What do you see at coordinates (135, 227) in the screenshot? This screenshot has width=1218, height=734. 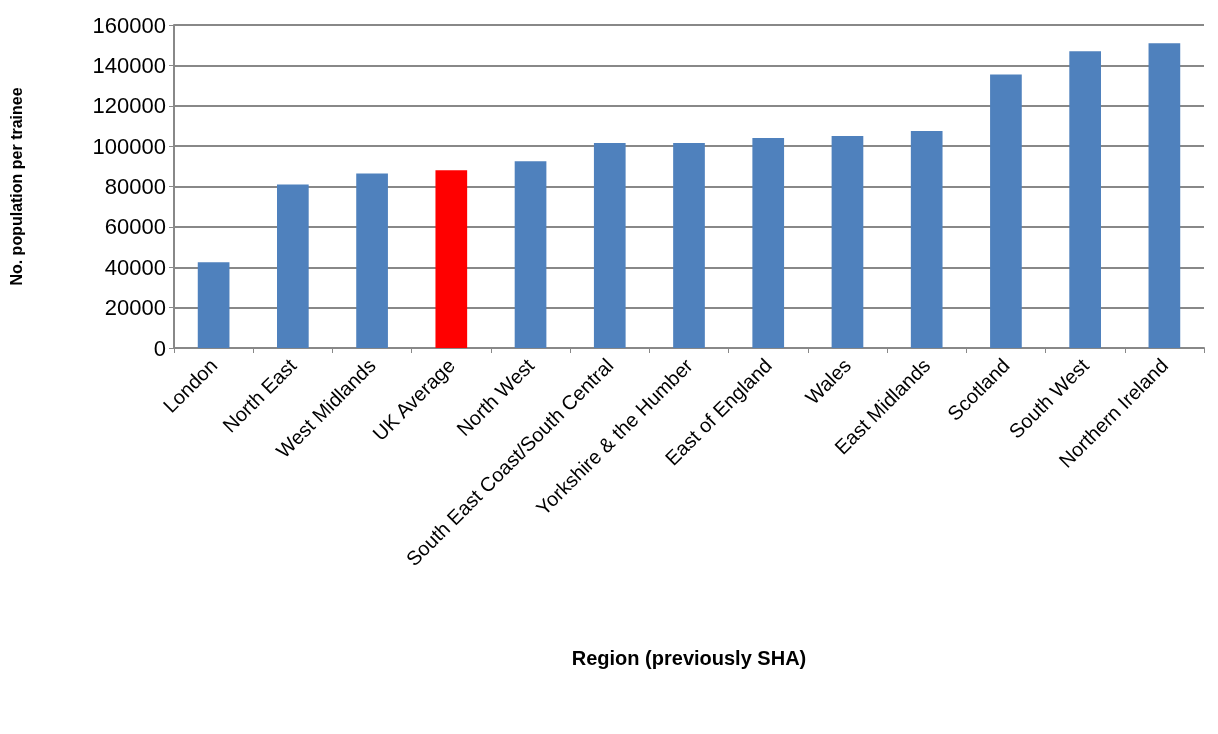 I see `y-tick-label: 60000` at bounding box center [135, 227].